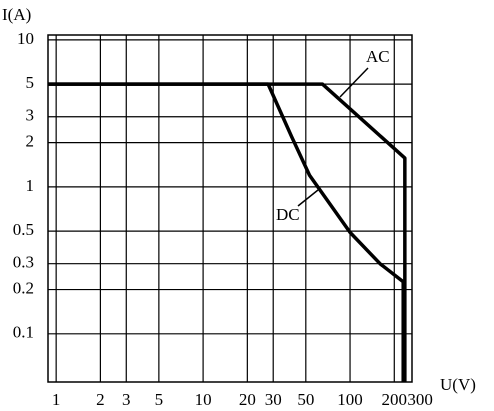 This screenshot has width=494, height=411. I want to click on x-tick-label: 300, so click(420, 399).